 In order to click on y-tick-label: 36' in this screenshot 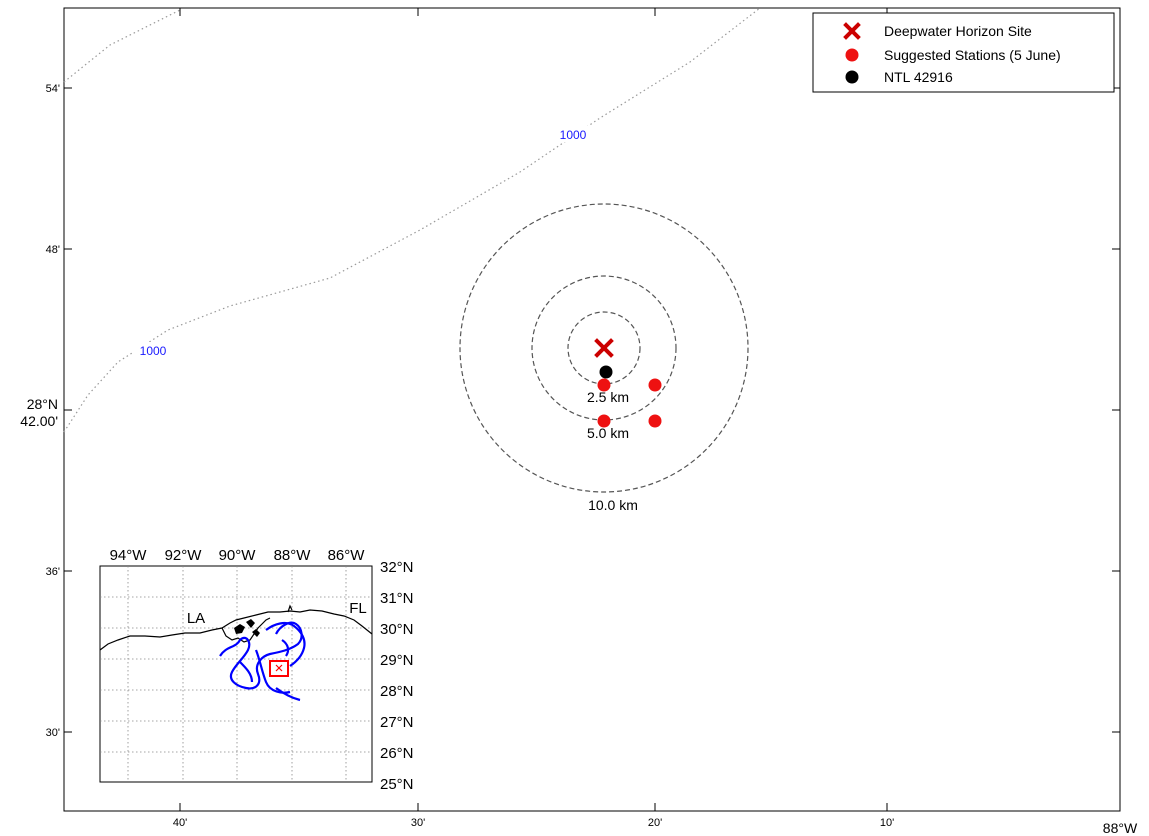, I will do `click(53, 572)`.